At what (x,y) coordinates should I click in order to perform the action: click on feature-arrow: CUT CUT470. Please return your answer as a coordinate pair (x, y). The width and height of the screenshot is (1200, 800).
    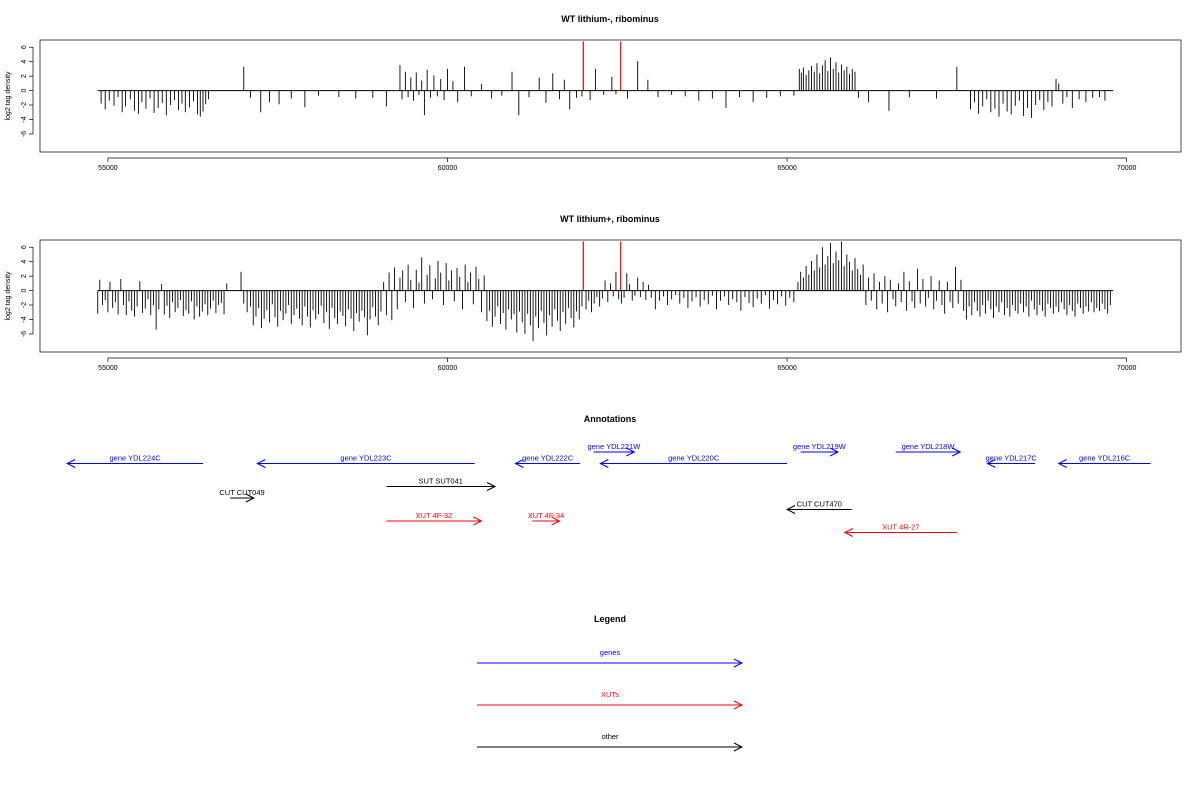
    Looking at the image, I should click on (818, 507).